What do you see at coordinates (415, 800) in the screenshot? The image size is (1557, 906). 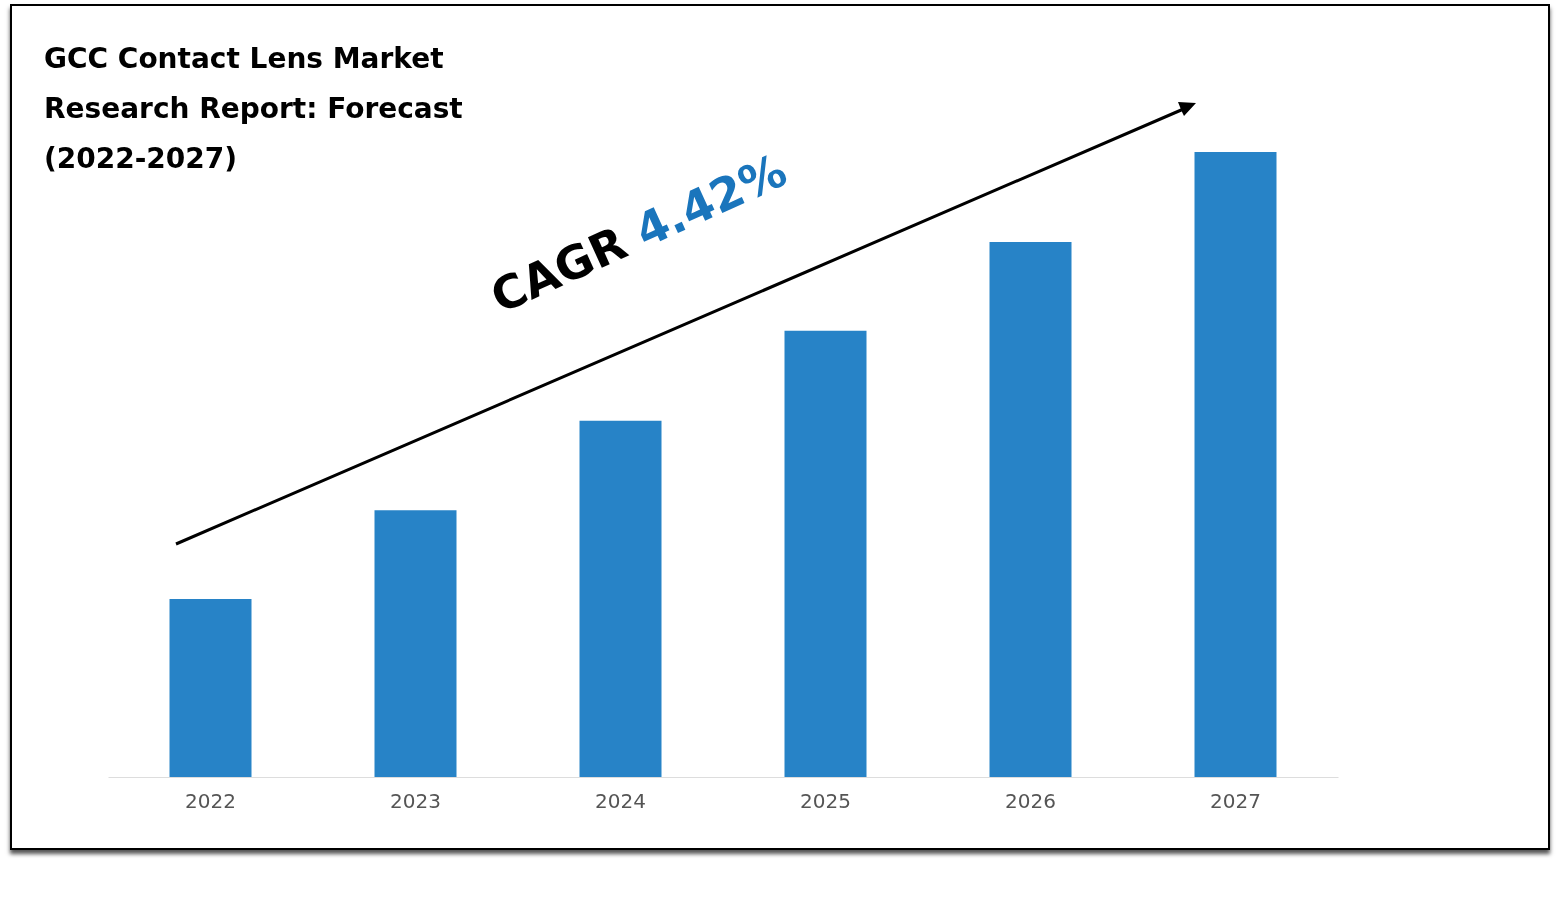 I see `x-tick-label: 2023` at bounding box center [415, 800].